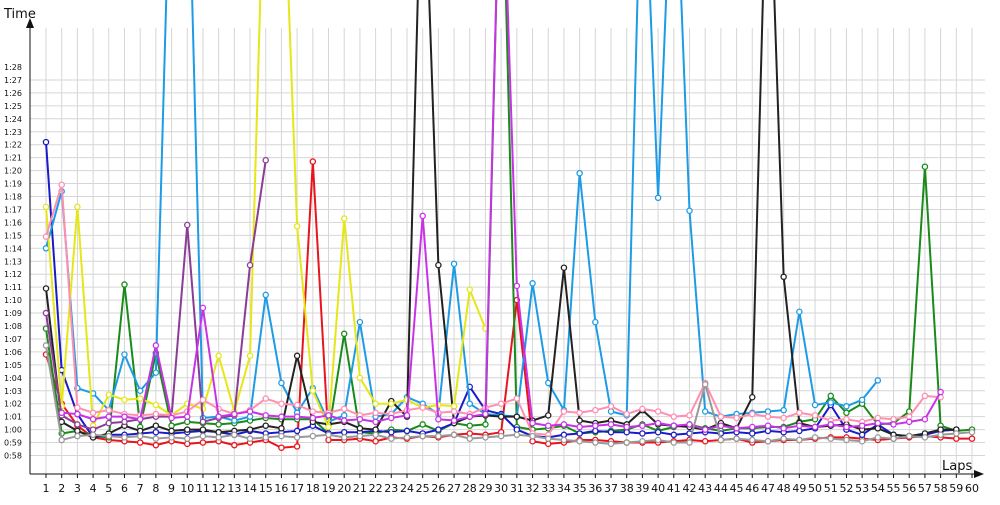 This screenshot has width=1000, height=505. I want to click on x-tick-label: 43, so click(705, 488).